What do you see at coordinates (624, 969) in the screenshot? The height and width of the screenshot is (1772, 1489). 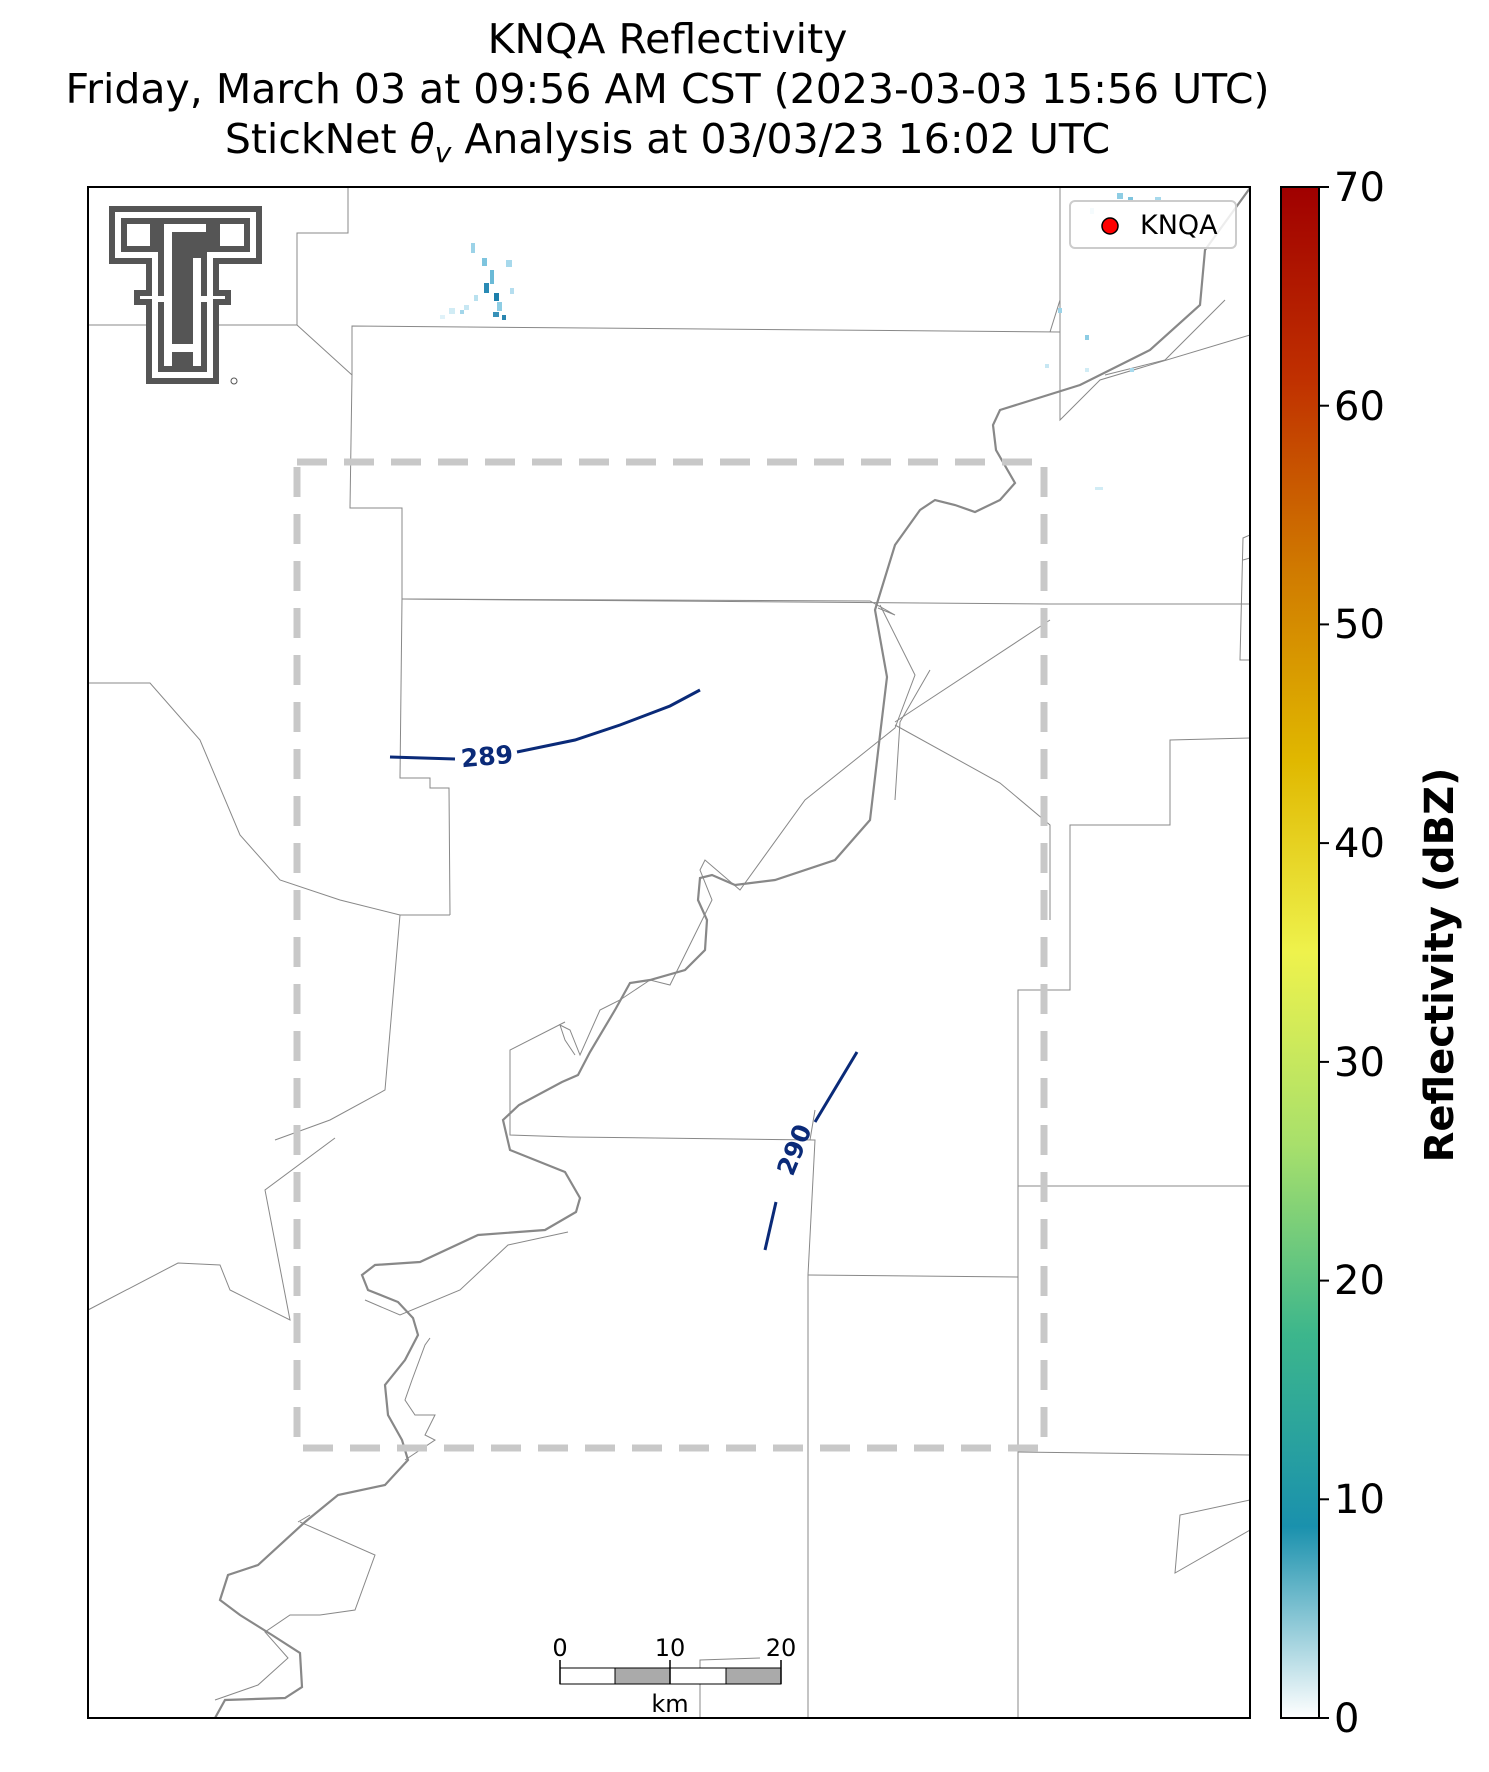 I see `theta-v-contours` at bounding box center [624, 969].